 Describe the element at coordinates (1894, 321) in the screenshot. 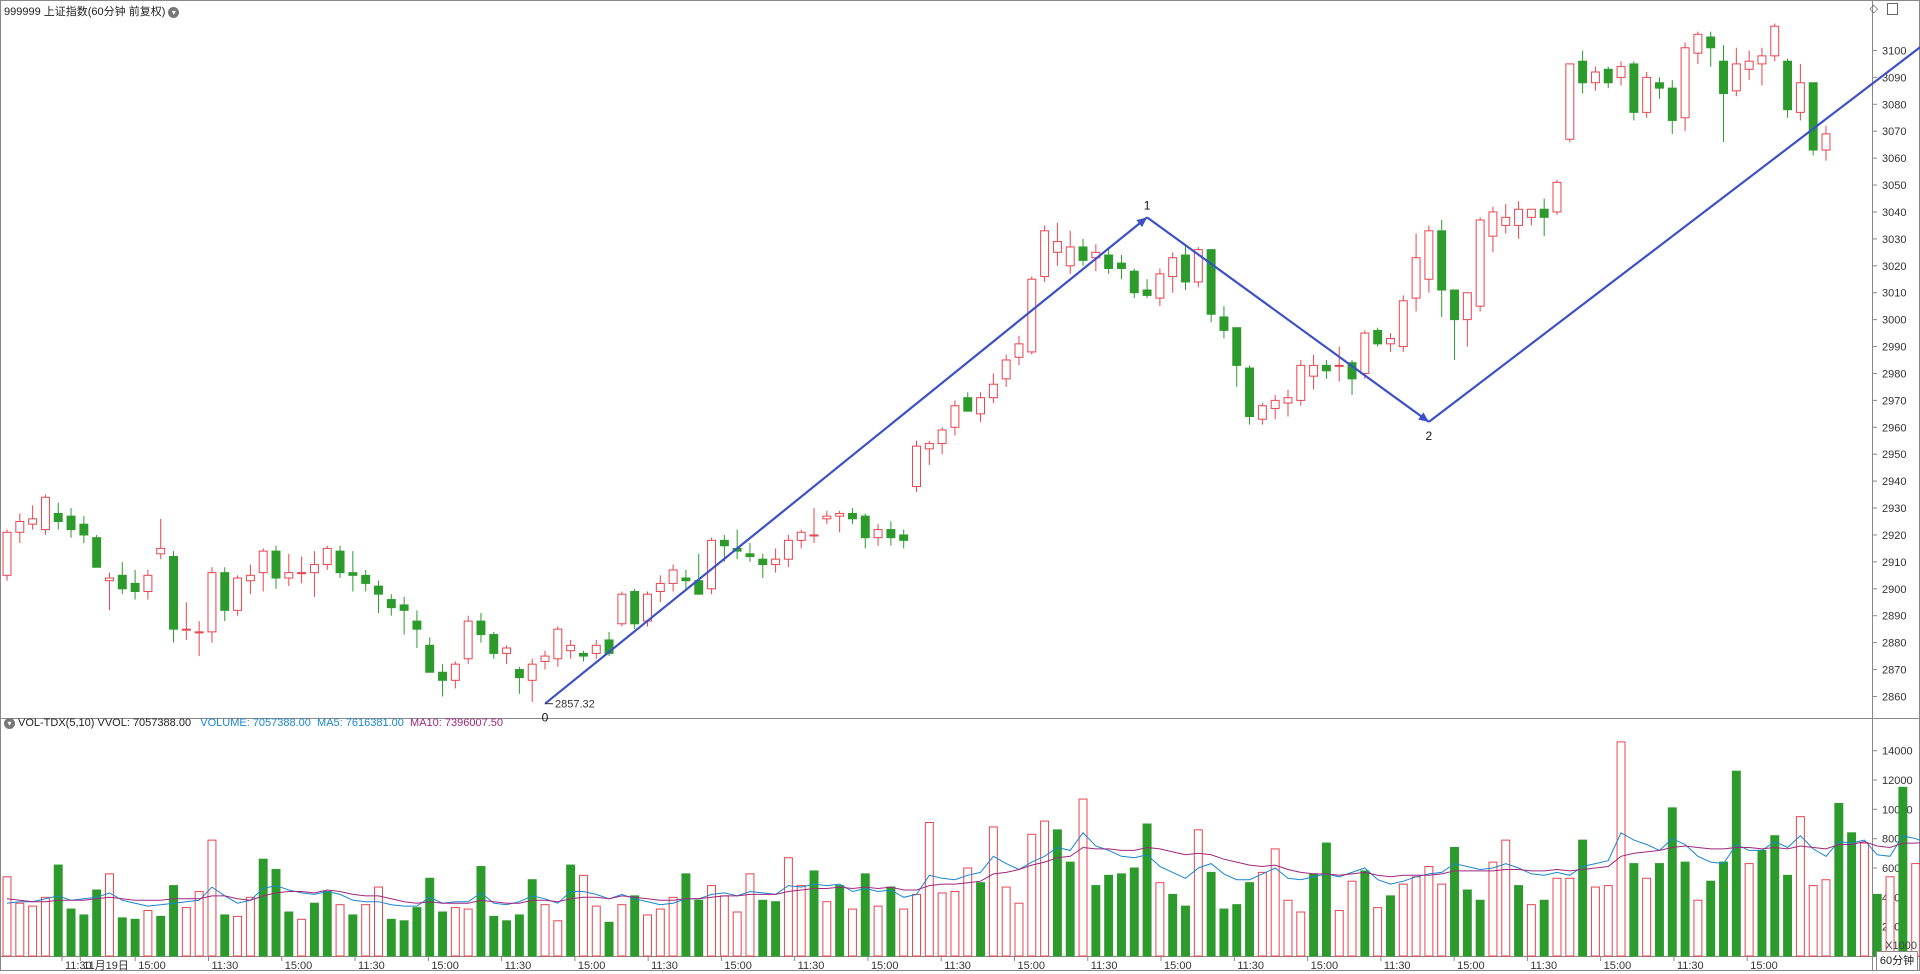

I see `price-tick-label: 3000` at that location.